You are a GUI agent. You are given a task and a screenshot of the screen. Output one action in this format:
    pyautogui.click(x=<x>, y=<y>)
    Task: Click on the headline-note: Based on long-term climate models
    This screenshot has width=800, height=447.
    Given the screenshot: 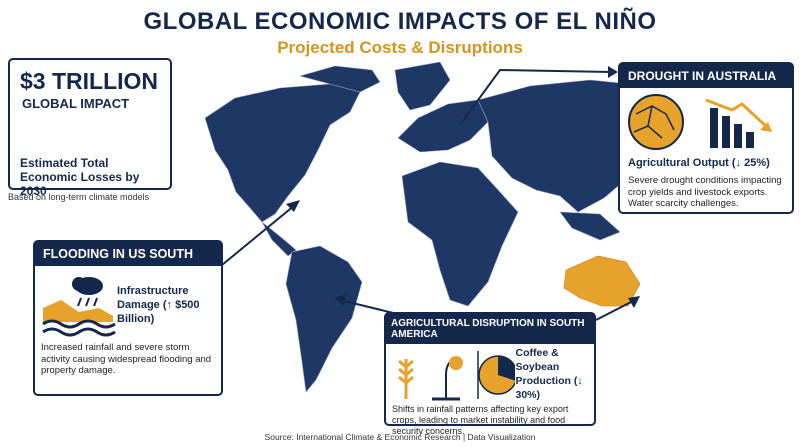 What is the action you would take?
    pyautogui.click(x=79, y=197)
    